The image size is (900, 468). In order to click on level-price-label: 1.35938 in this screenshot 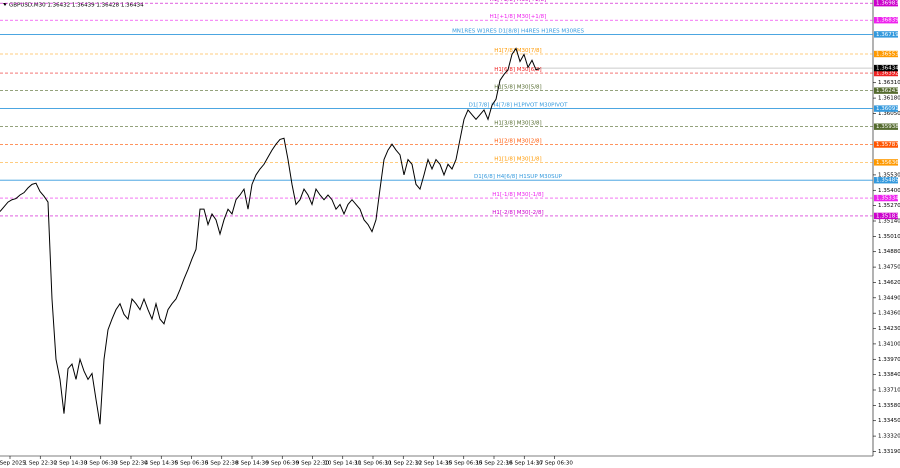, I will do `click(887, 127)`.